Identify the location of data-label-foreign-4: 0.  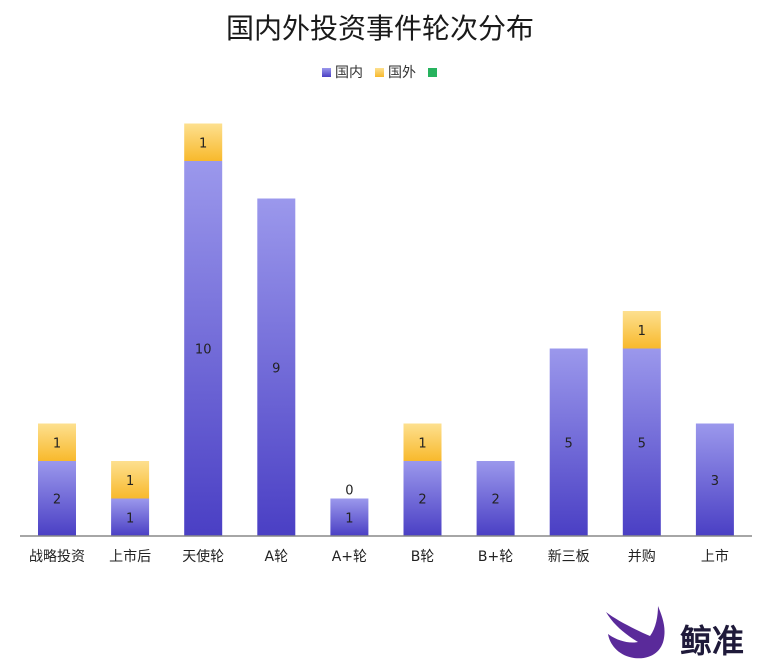
(349, 491).